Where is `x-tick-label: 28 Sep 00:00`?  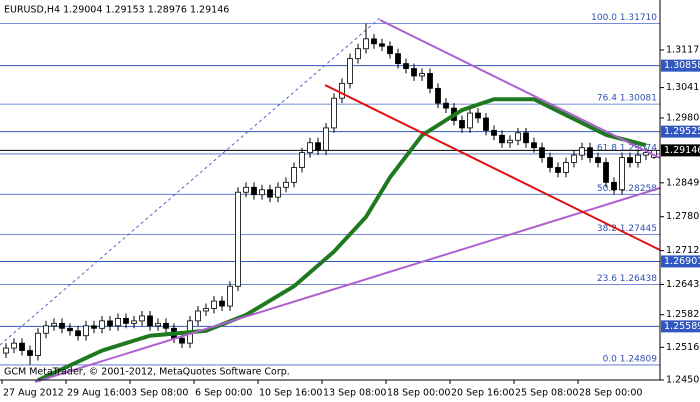 x-tick-label: 28 Sep 00:00 is located at coordinates (610, 393).